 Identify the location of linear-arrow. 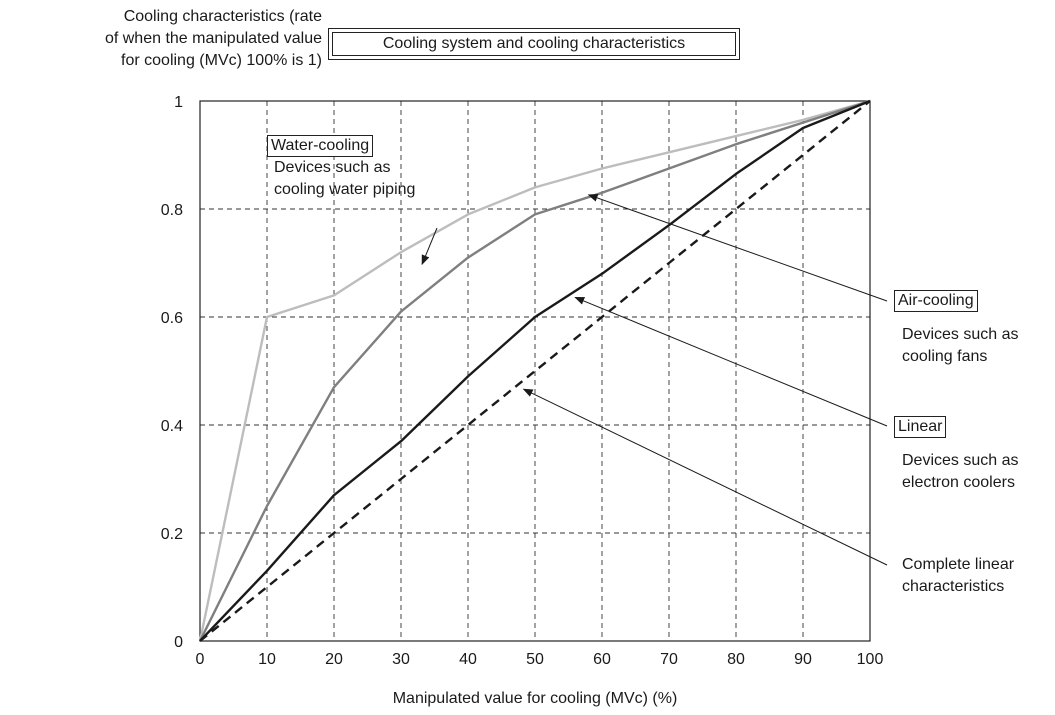
(731, 361).